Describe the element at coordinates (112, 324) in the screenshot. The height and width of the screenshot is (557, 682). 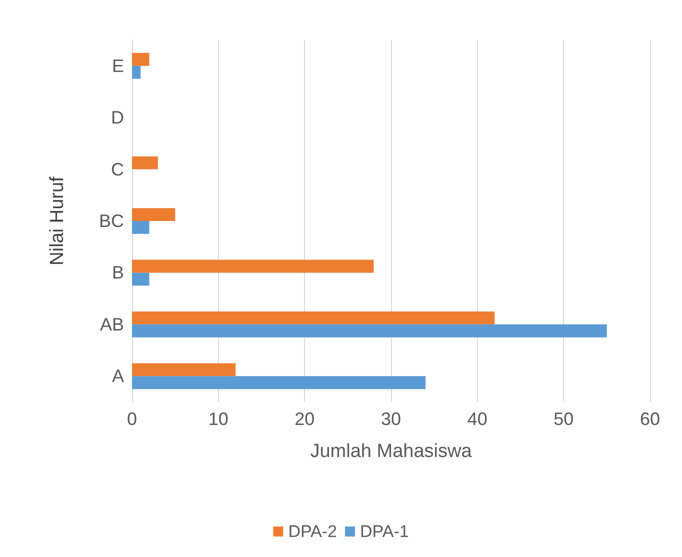
I see `y-tick-label: AB` at that location.